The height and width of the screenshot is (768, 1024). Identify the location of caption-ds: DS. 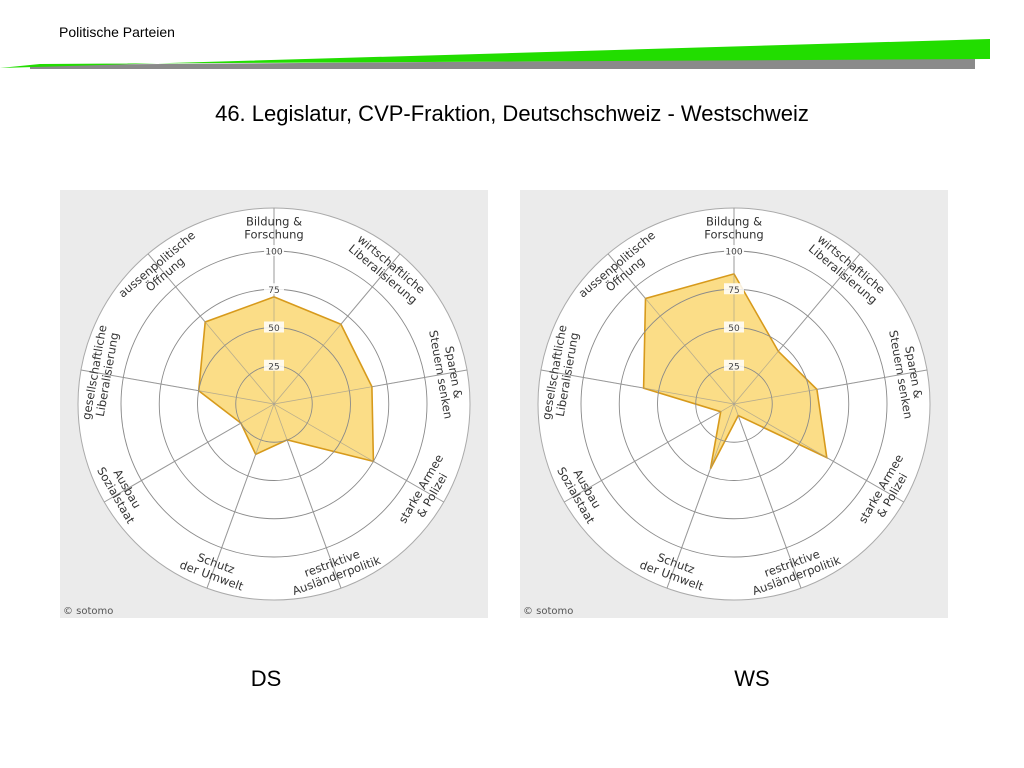
(266, 678).